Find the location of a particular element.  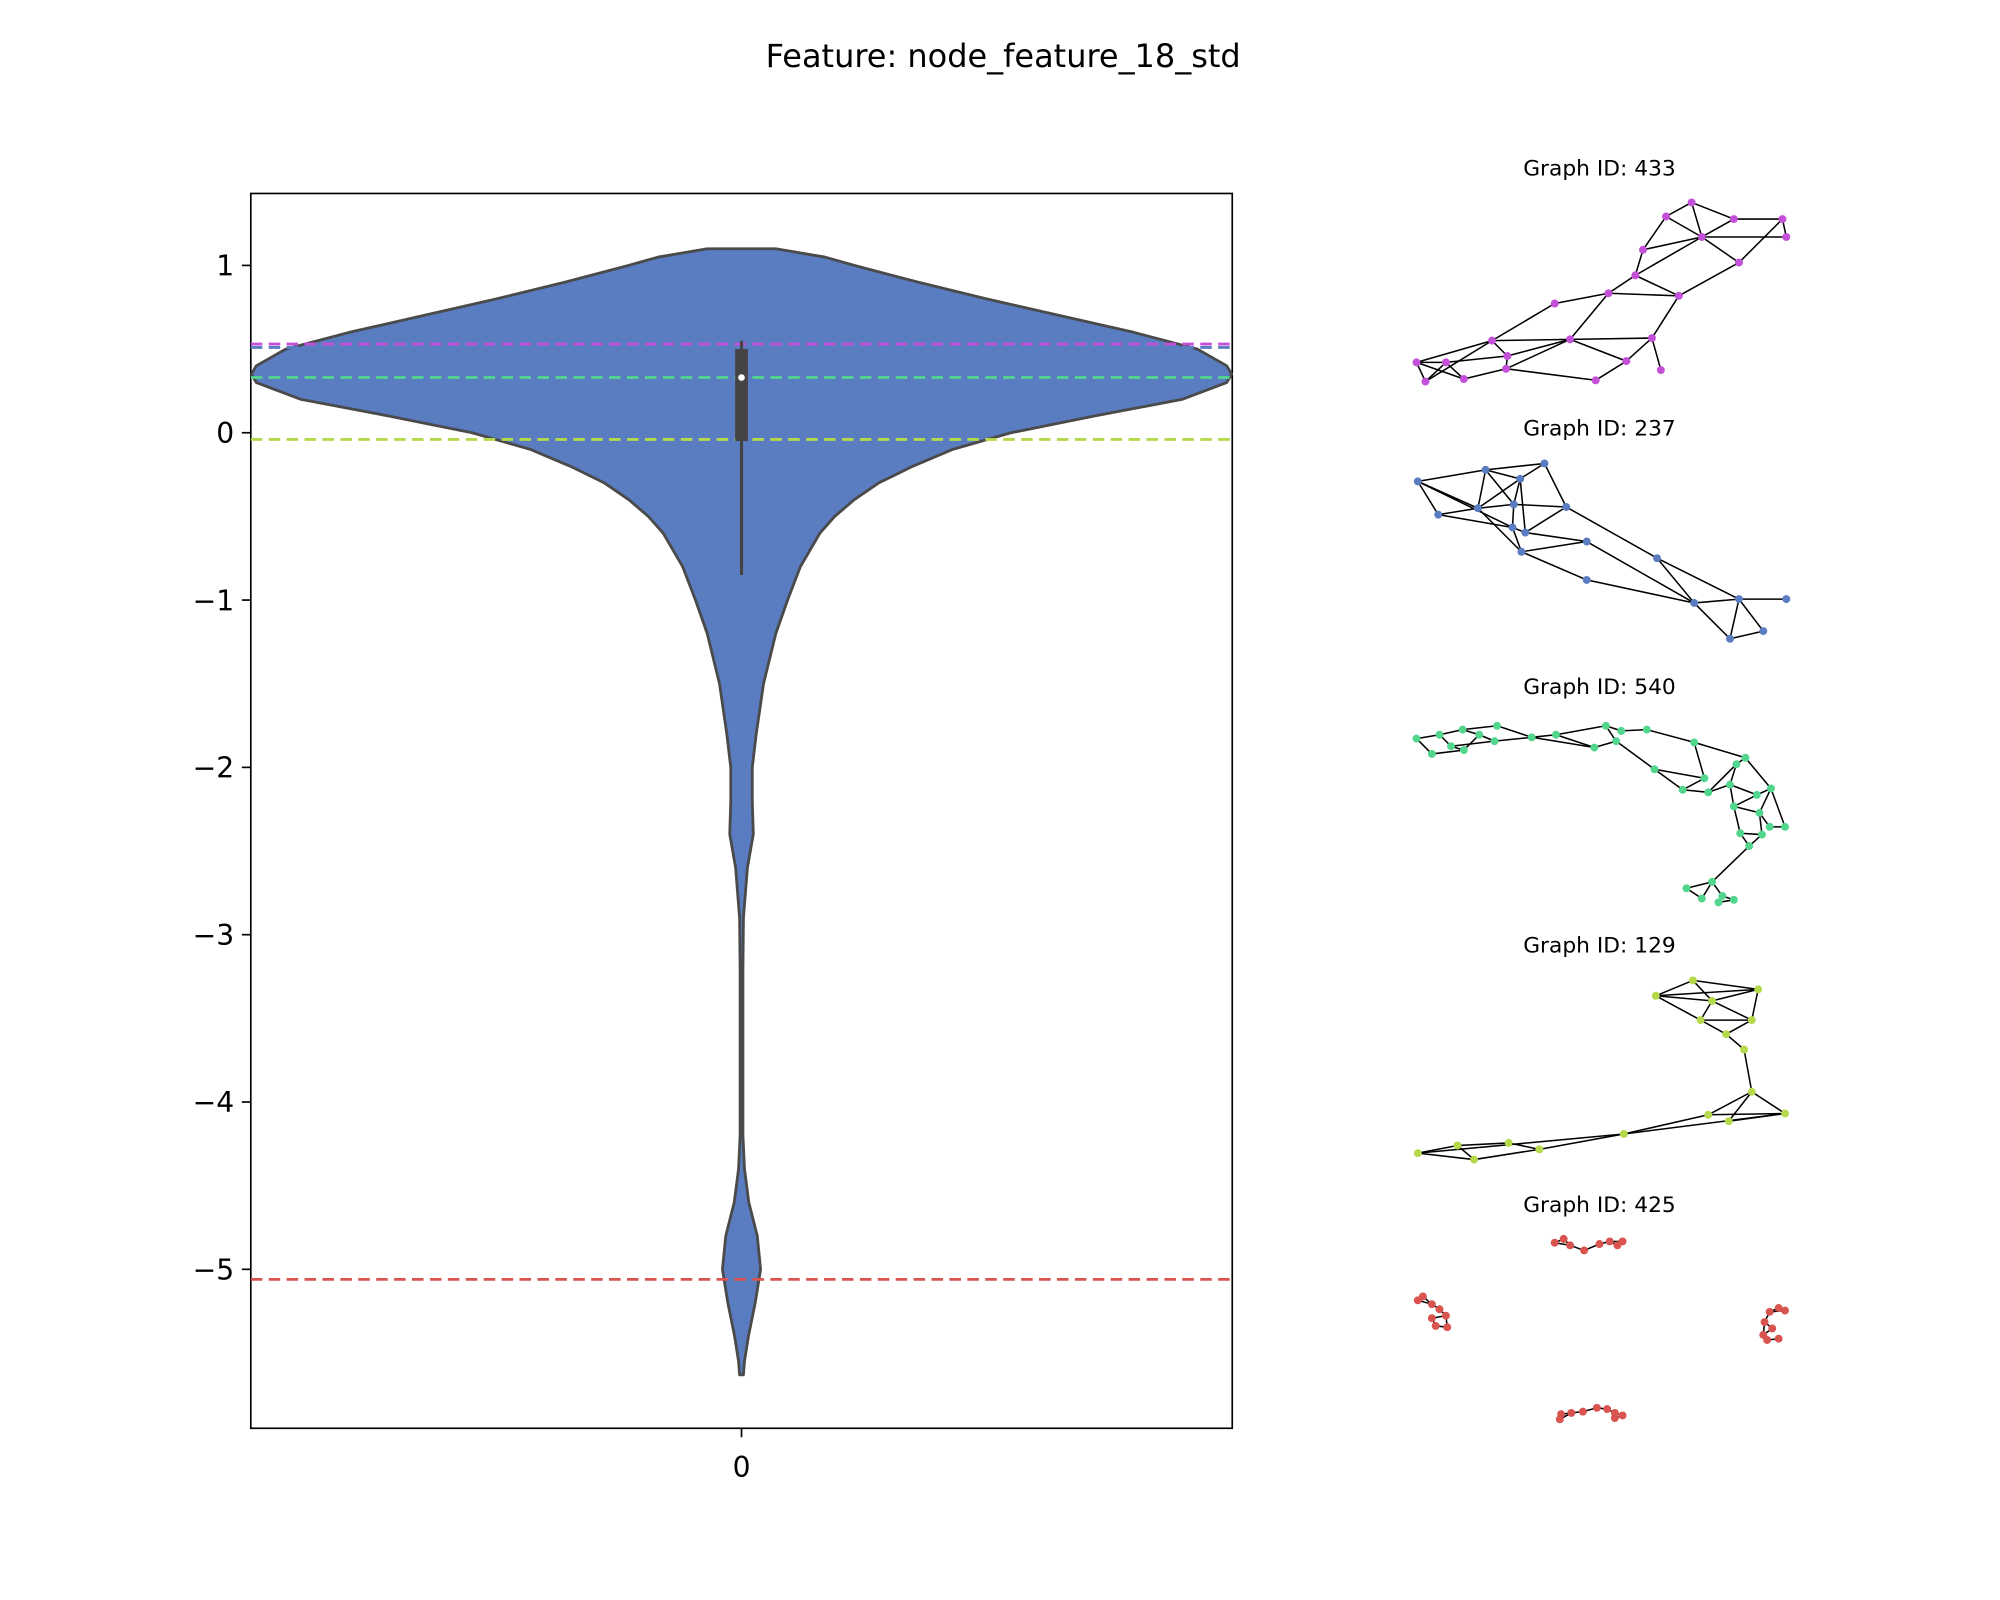

graph-title: Graph ID: 433 is located at coordinates (1599, 169).